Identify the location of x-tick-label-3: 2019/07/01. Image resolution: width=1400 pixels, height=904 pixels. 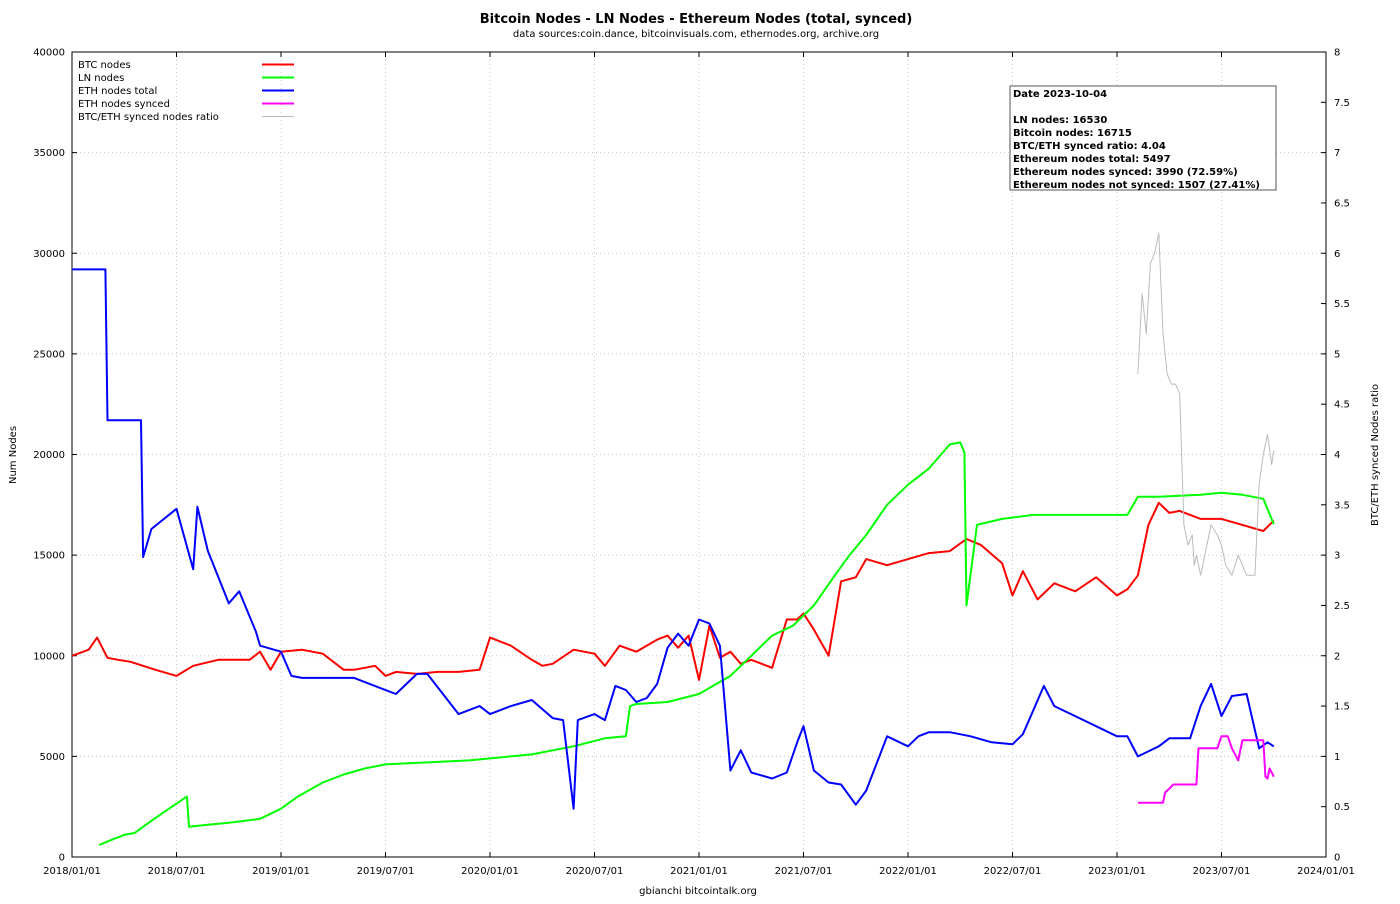
(386, 871).